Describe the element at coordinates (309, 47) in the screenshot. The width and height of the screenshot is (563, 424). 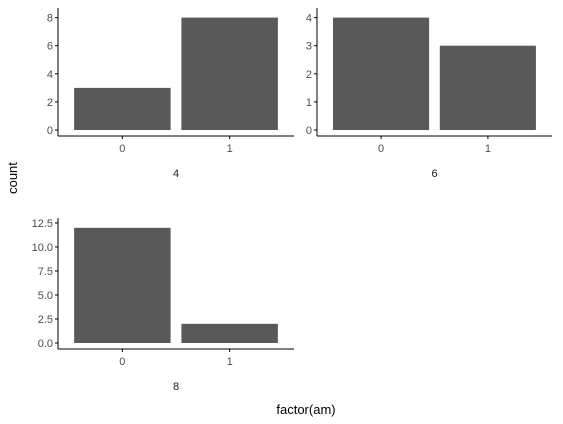
I see `y-tick-label: 3` at that location.